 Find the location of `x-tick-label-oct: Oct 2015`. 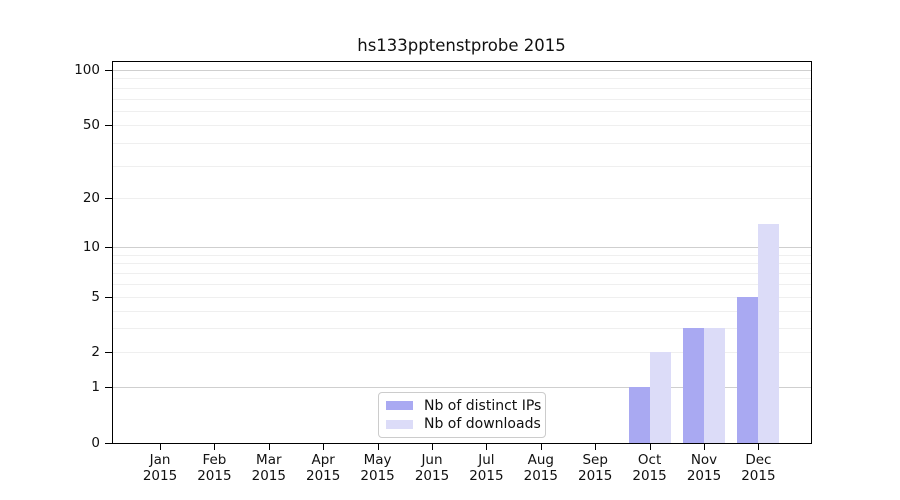

x-tick-label-oct: Oct 2015 is located at coordinates (650, 468).